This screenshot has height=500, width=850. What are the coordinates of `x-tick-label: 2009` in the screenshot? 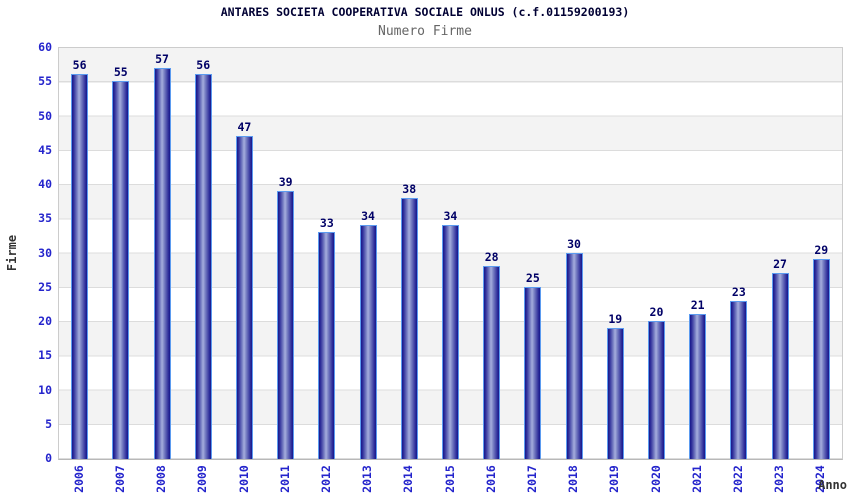 It's located at (202, 479).